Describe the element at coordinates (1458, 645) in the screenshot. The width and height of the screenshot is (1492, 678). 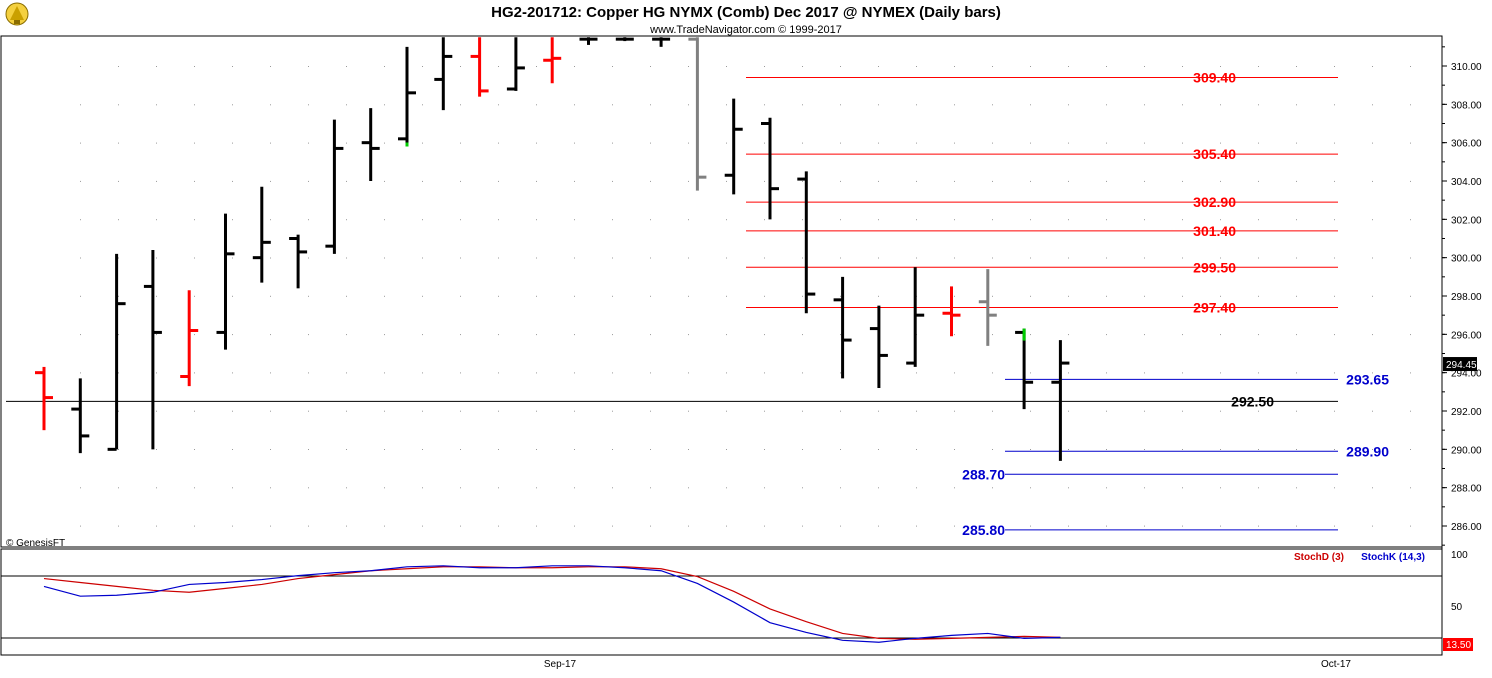
I see `stoch-last-label: 13.50` at that location.